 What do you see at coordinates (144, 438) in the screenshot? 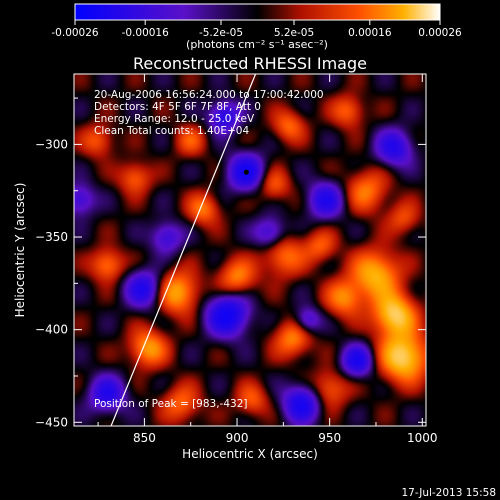
I see `x-tick-label: 850` at bounding box center [144, 438].